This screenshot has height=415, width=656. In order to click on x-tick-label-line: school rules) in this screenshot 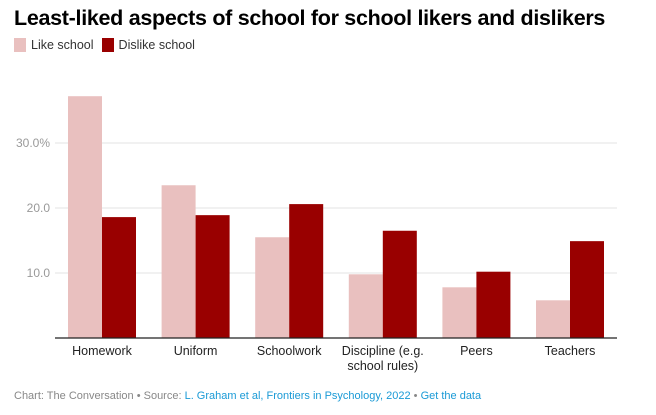, I will do `click(382, 366)`.